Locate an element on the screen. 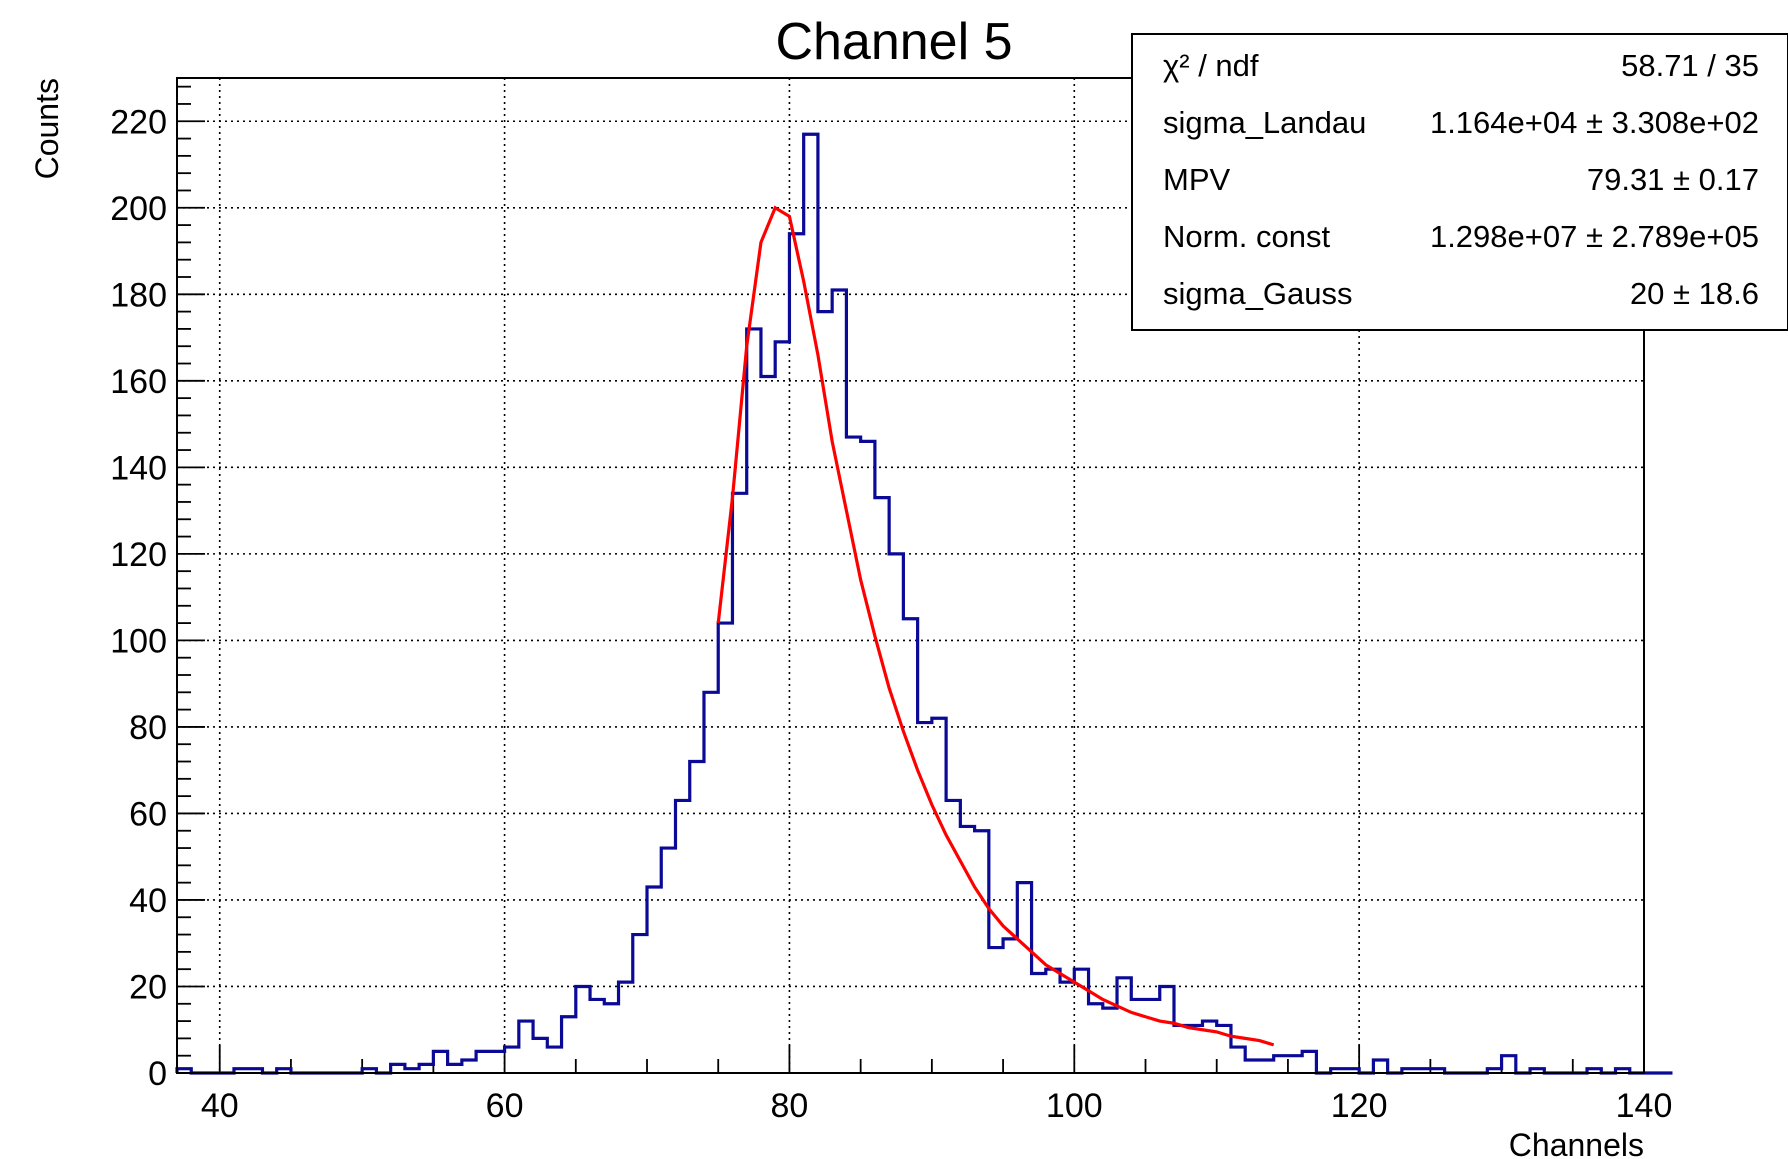 The width and height of the screenshot is (1788, 1159). stats-value: 20 ± 18.6 is located at coordinates (1694, 293).